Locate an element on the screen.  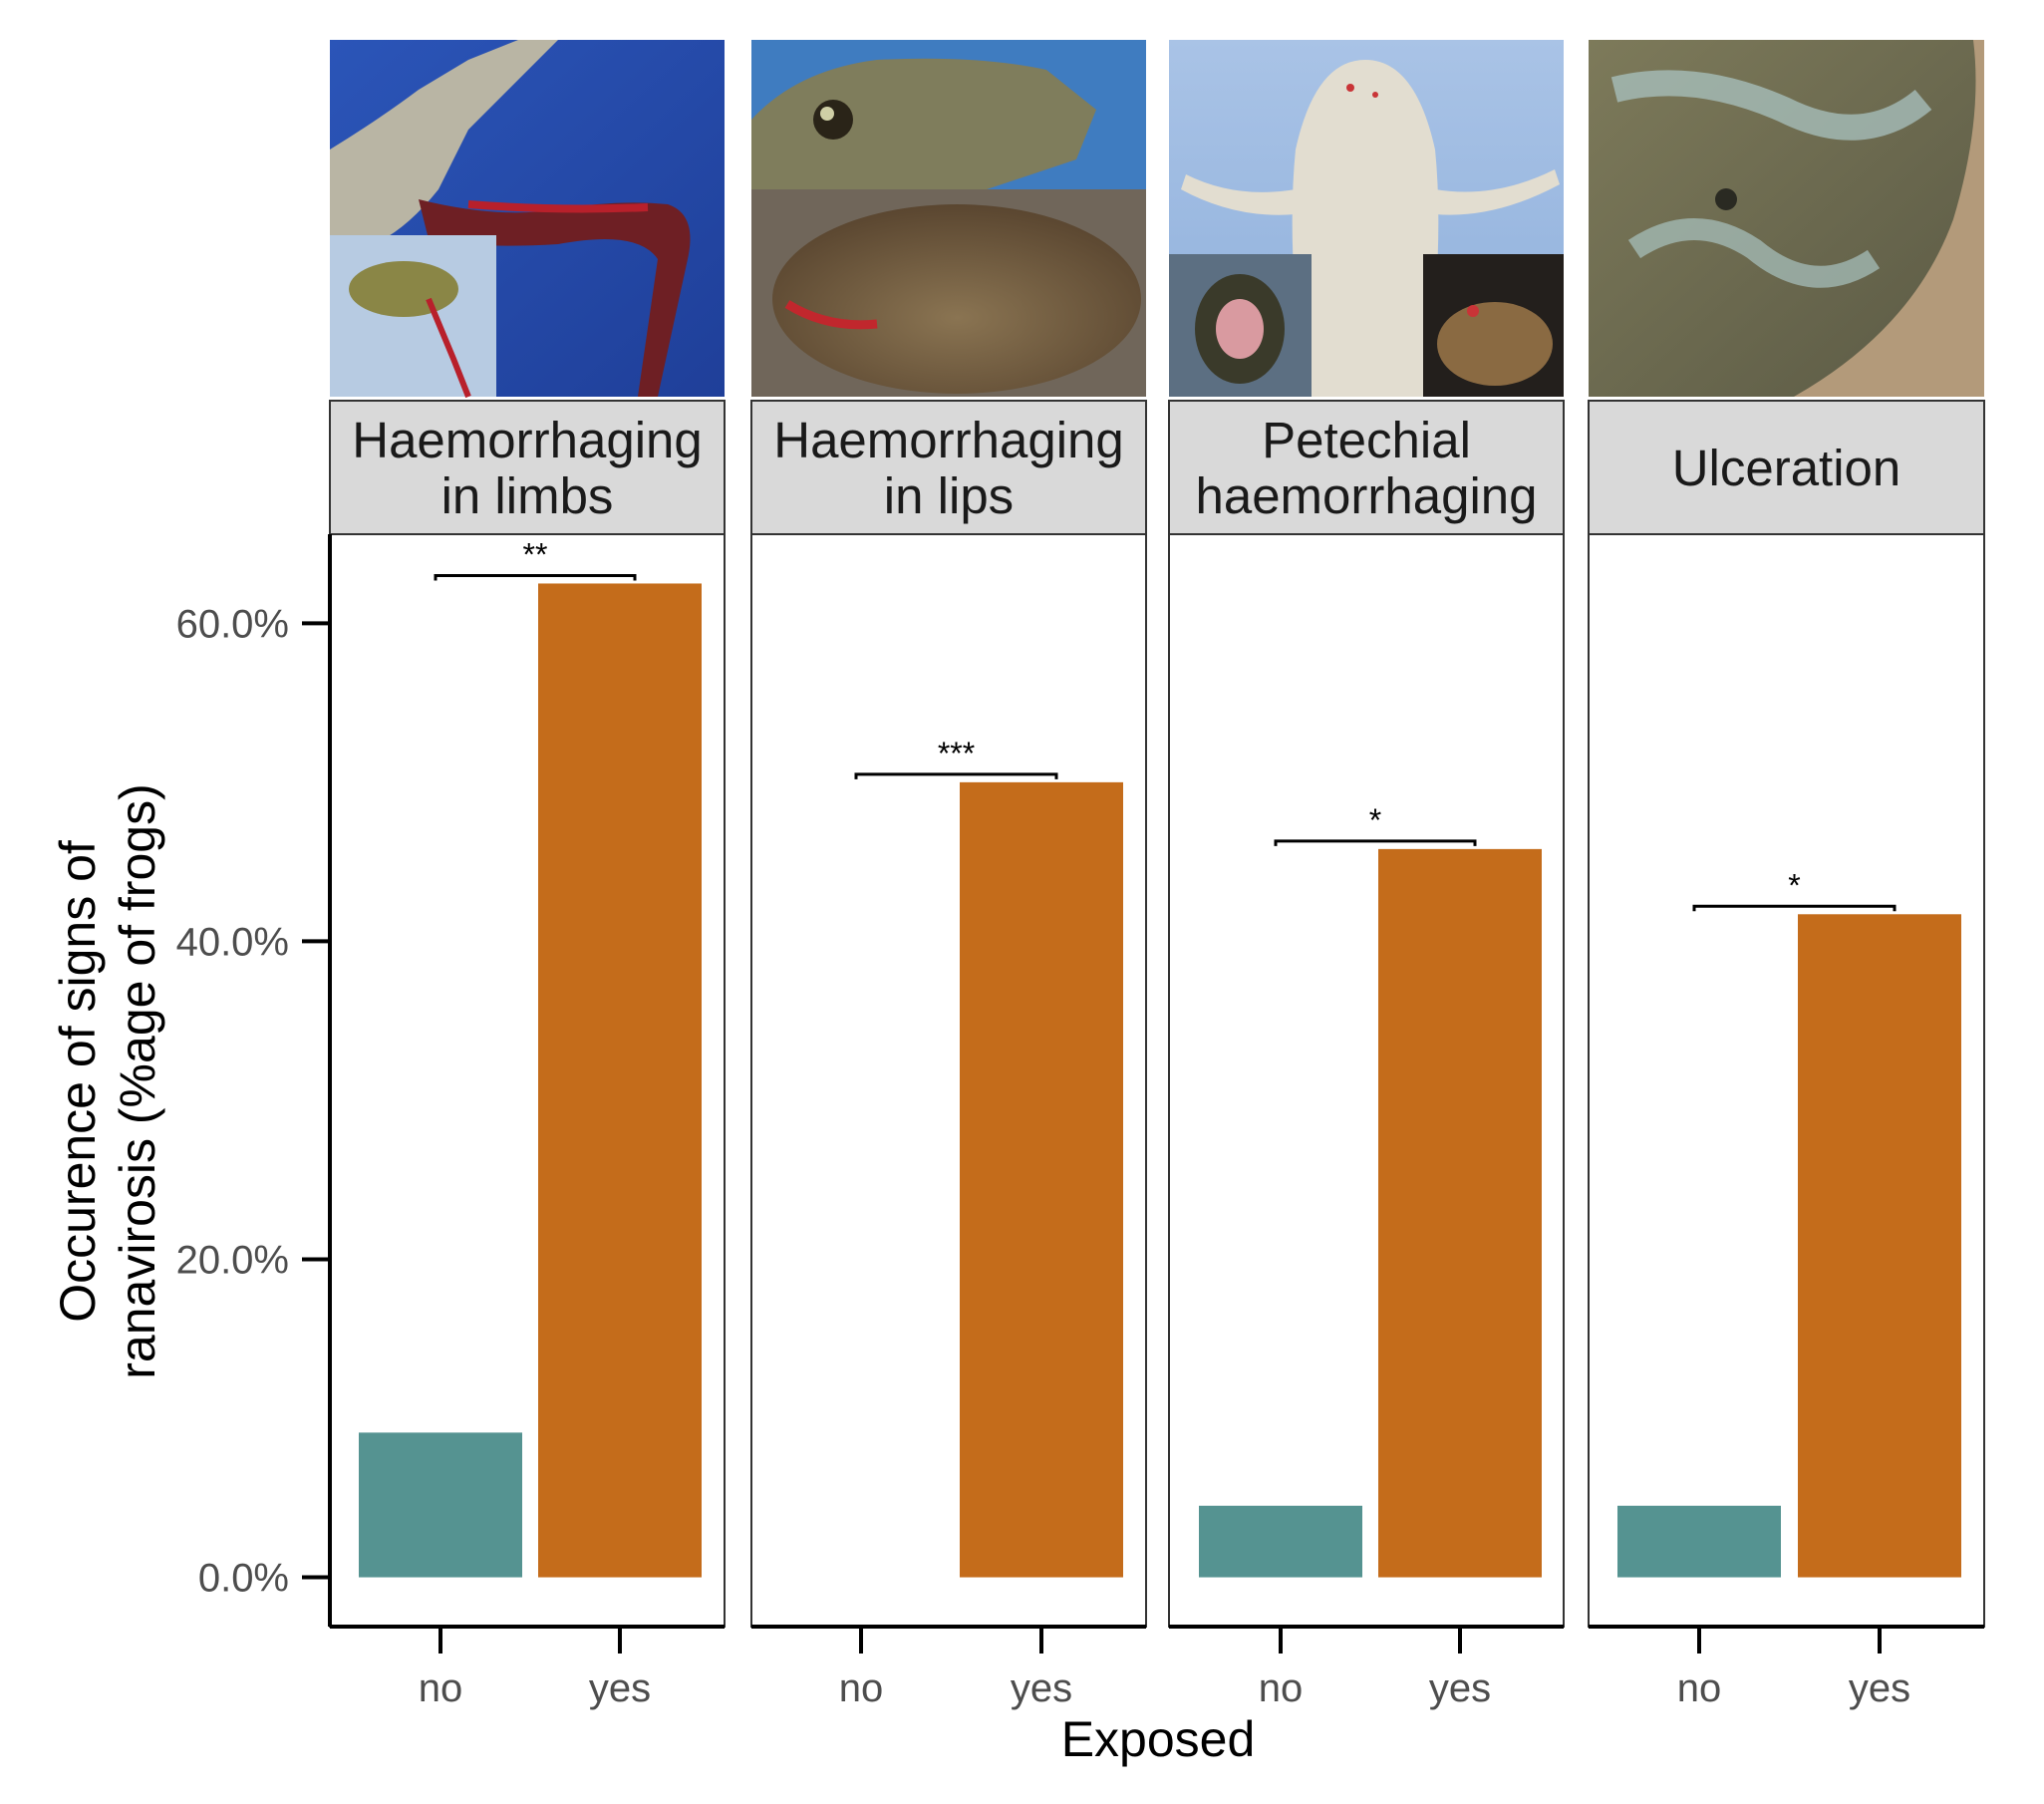
y-axis-title-line-1: Occurence of signs of is located at coordinates (78, 1082).